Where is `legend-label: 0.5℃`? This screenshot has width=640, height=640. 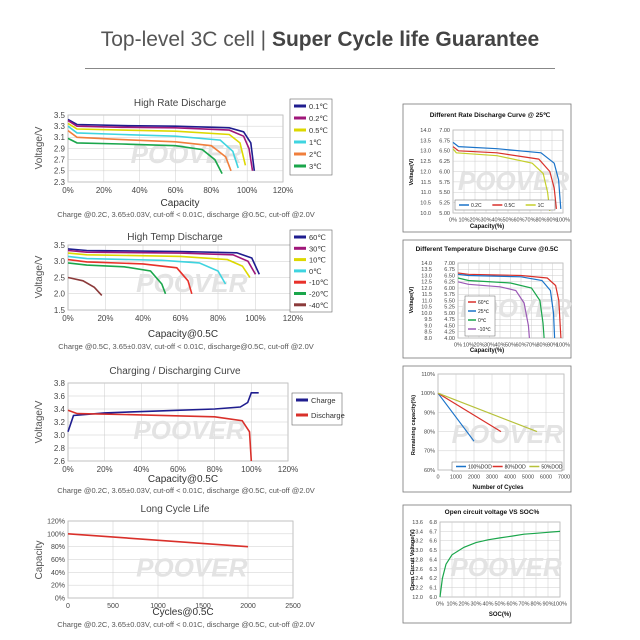
legend-label: 0.5℃ is located at coordinates (318, 130).